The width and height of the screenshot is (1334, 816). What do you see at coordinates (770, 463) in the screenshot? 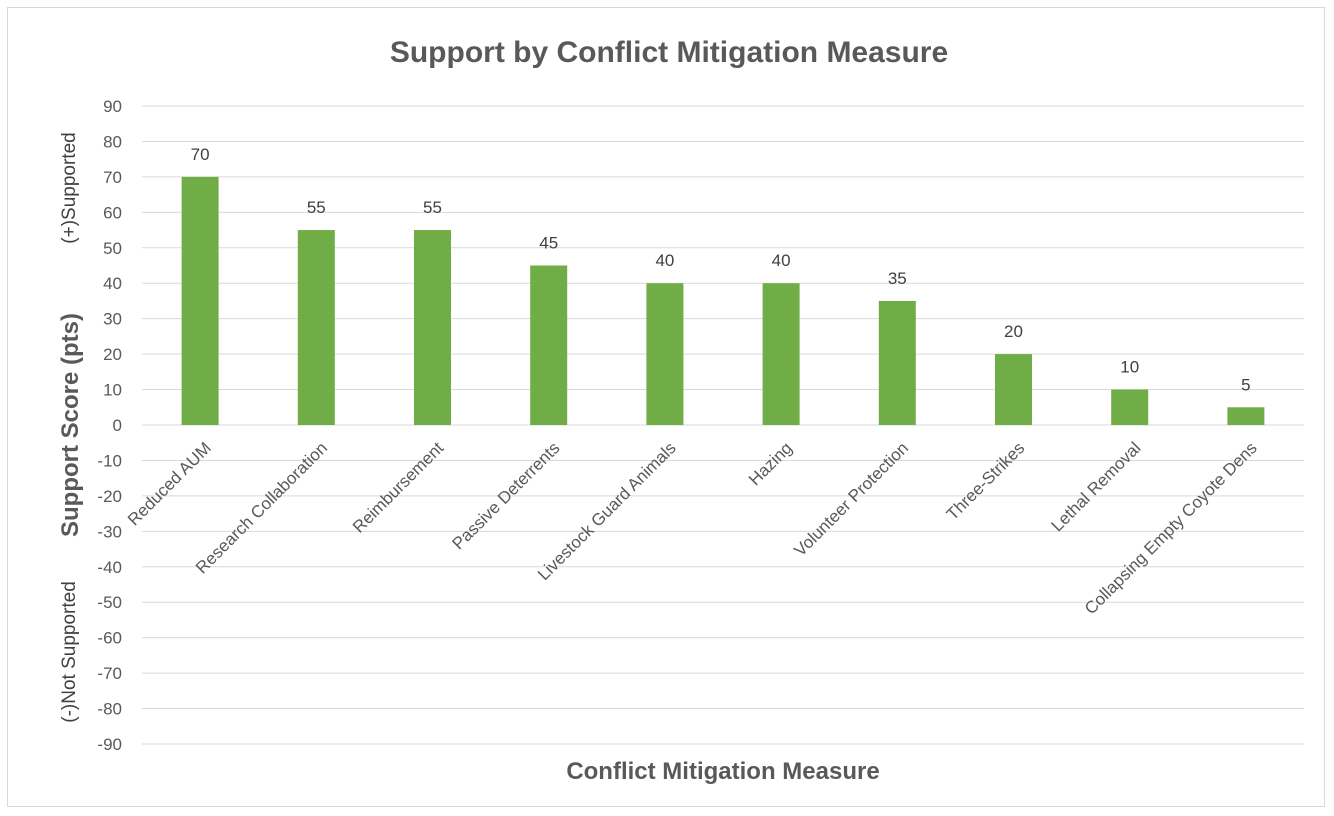
I see `category-label: Hazing` at bounding box center [770, 463].